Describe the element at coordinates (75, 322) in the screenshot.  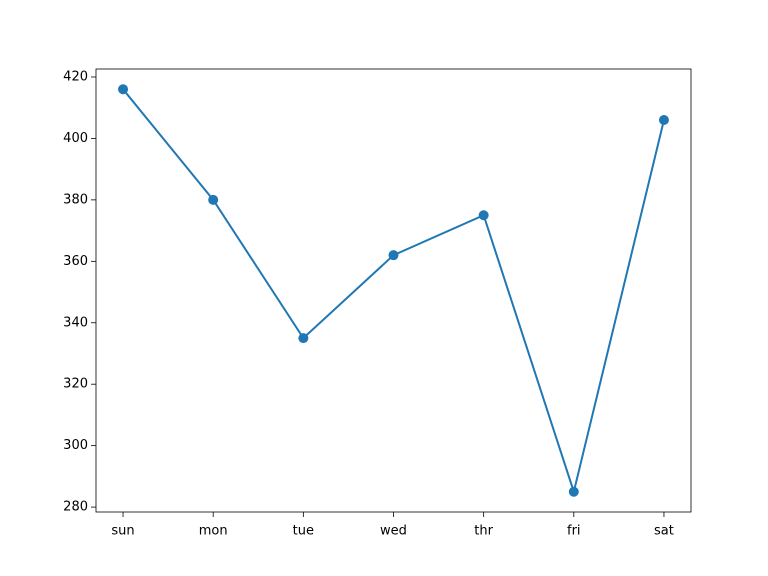
I see `y-tick-label: 340` at that location.